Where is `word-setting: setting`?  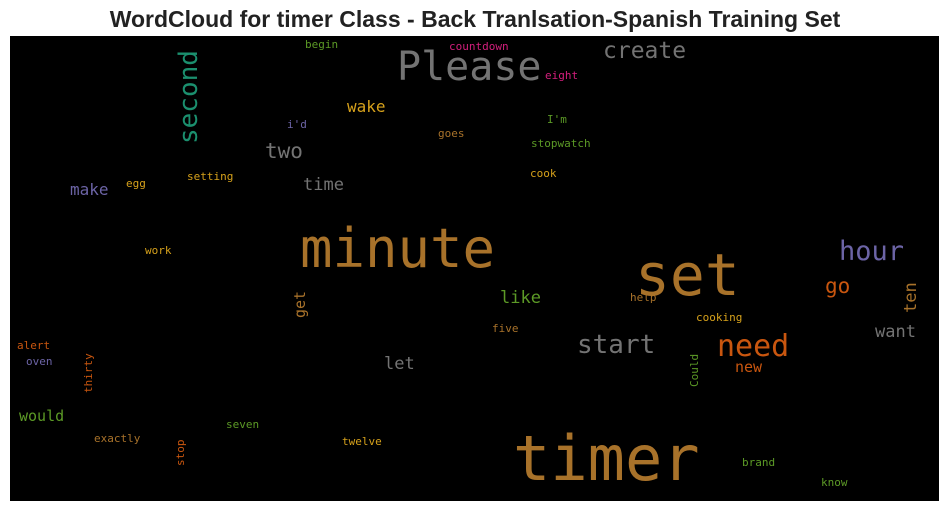
word-setting: setting is located at coordinates (210, 176).